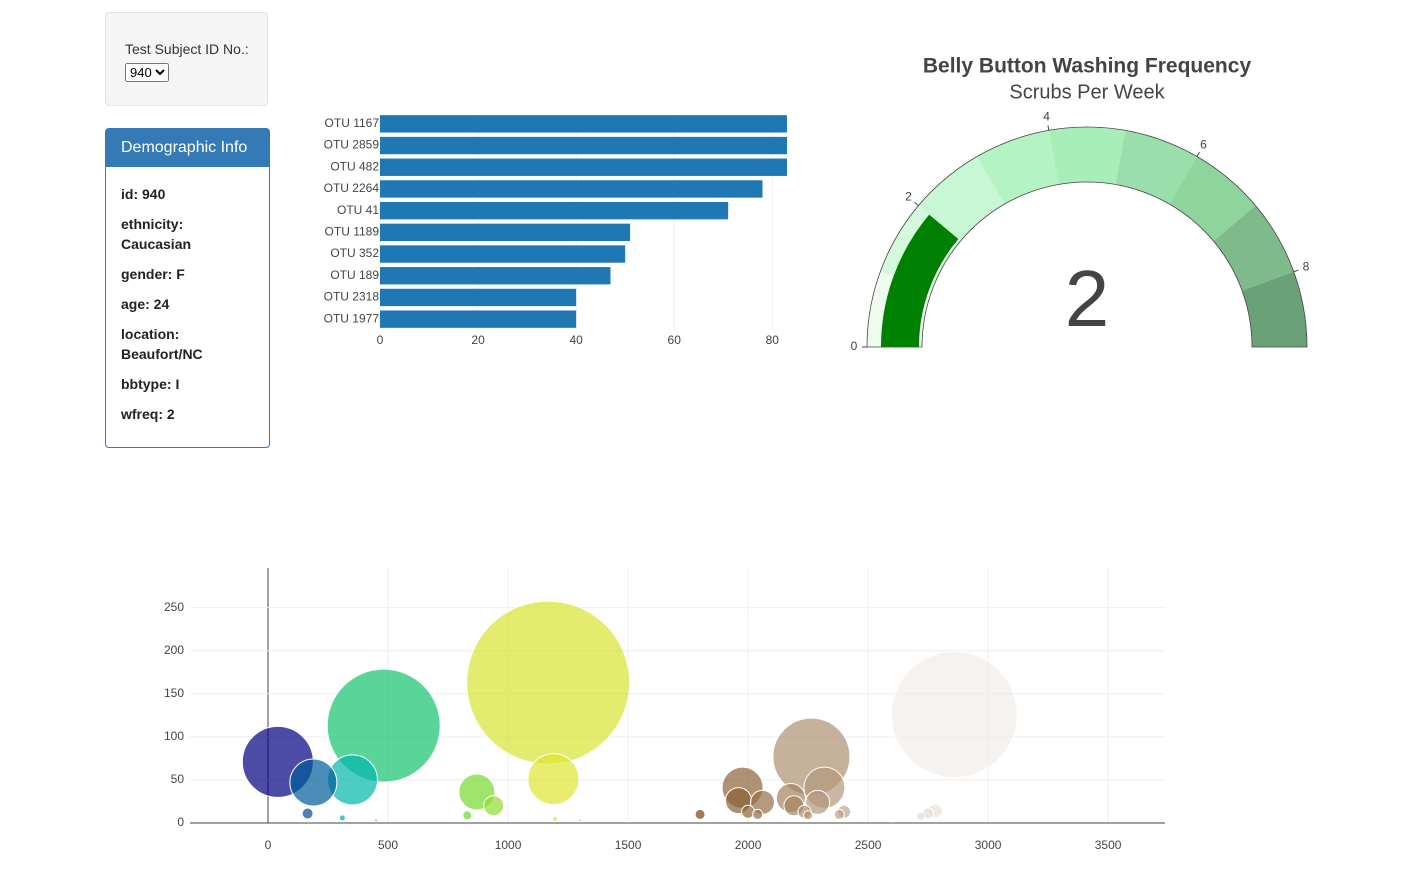 Image resolution: width=1416 pixels, height=884 pixels. What do you see at coordinates (153, 274) in the screenshot?
I see `demographic-line: gender: F` at bounding box center [153, 274].